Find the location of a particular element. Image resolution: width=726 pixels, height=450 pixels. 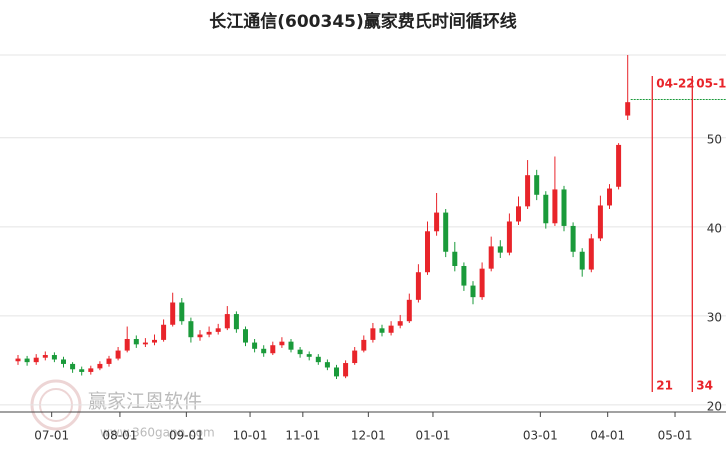

x-tick-label: 03-01 is located at coordinates (540, 436).